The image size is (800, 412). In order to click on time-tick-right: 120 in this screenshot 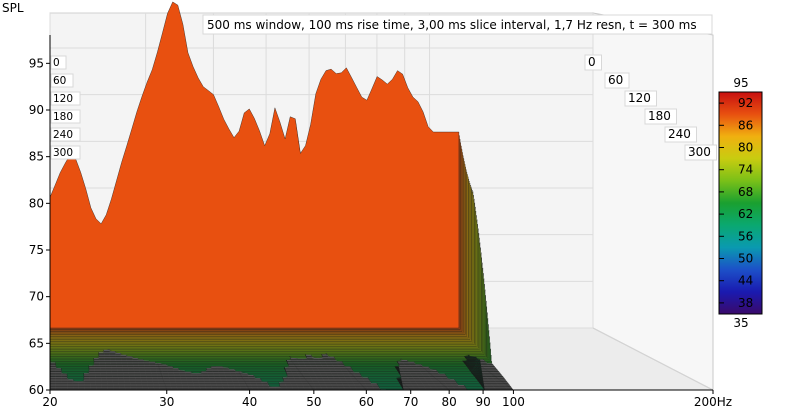, I will do `click(640, 98)`.